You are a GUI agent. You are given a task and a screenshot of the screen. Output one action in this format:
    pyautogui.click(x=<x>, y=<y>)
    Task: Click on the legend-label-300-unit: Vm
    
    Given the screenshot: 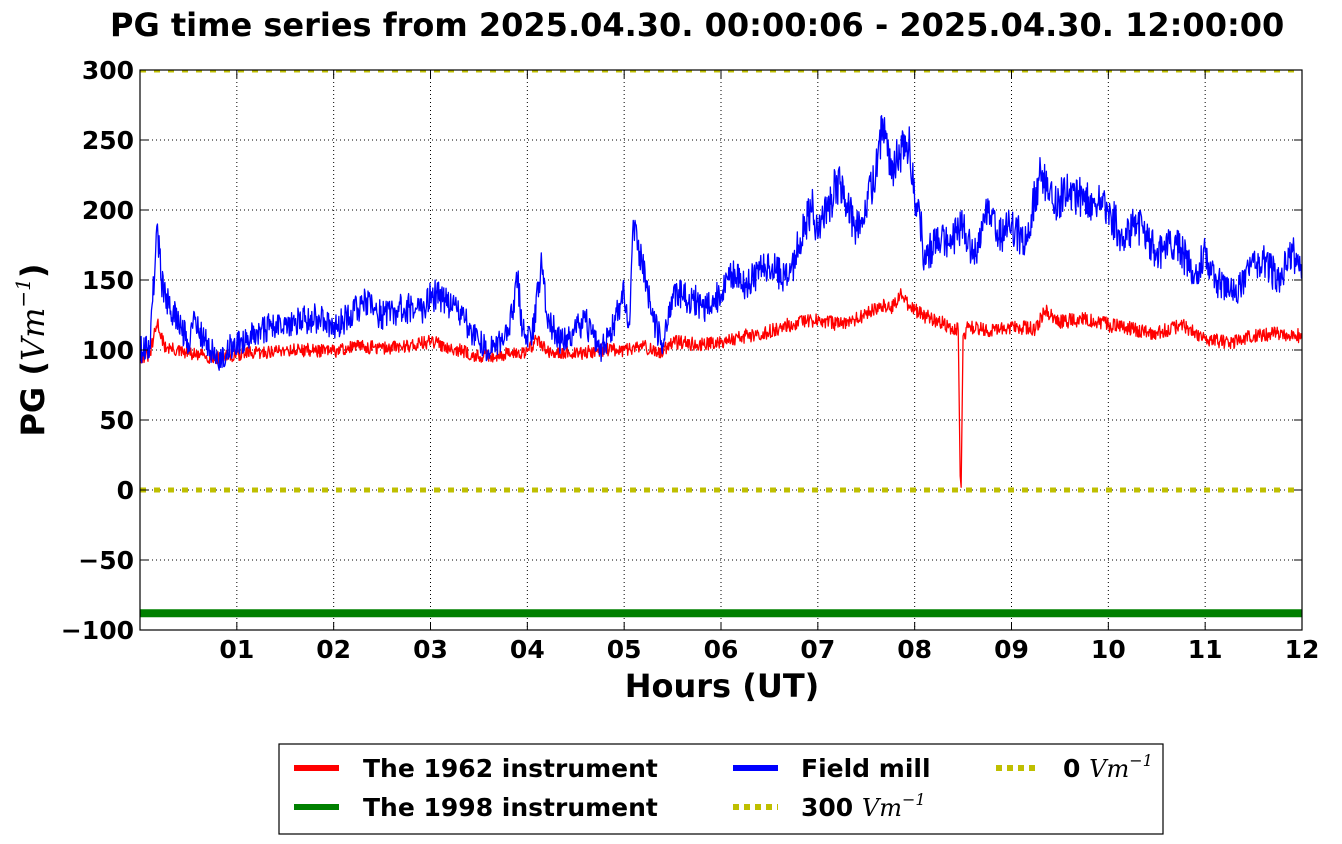 What is the action you would take?
    pyautogui.click(x=882, y=808)
    